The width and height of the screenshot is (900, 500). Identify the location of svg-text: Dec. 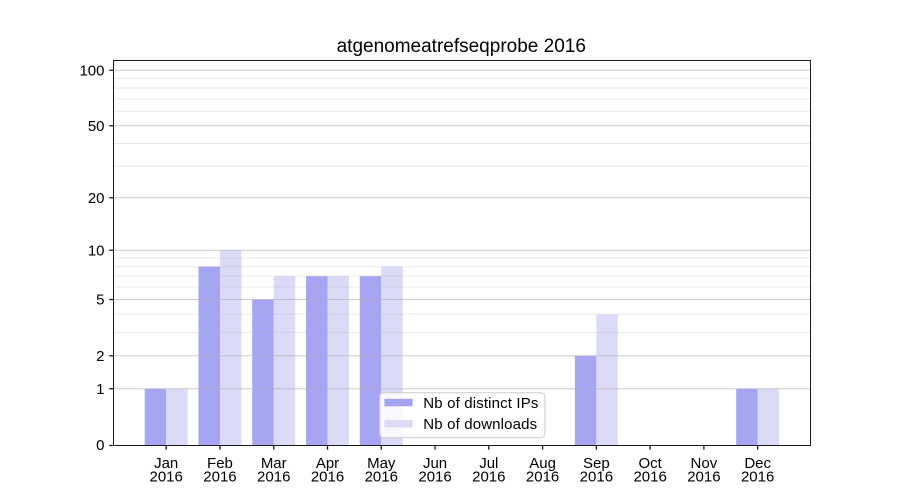
(757, 463).